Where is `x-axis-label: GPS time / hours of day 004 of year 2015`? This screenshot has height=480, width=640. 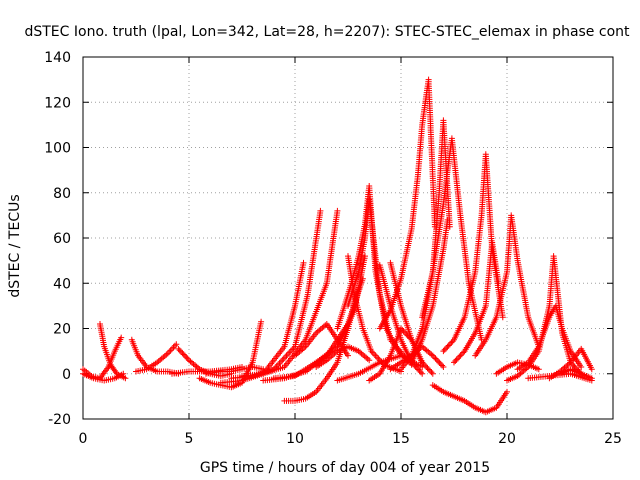
x-axis-label: GPS time / hours of day 004 of year 2015 is located at coordinates (345, 468).